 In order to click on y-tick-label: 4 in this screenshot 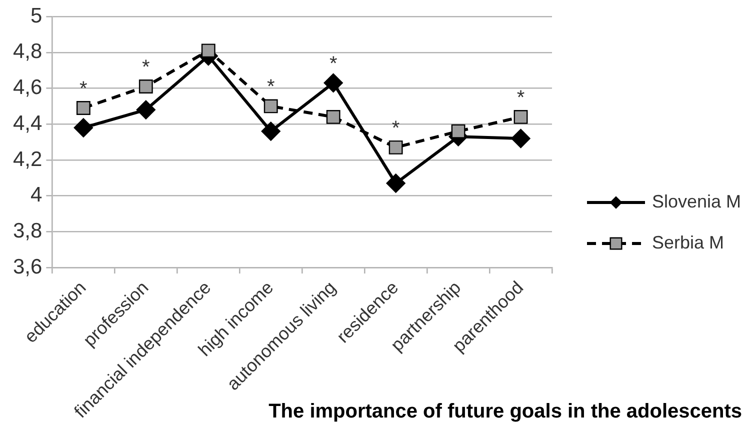, I will do `click(36, 195)`.